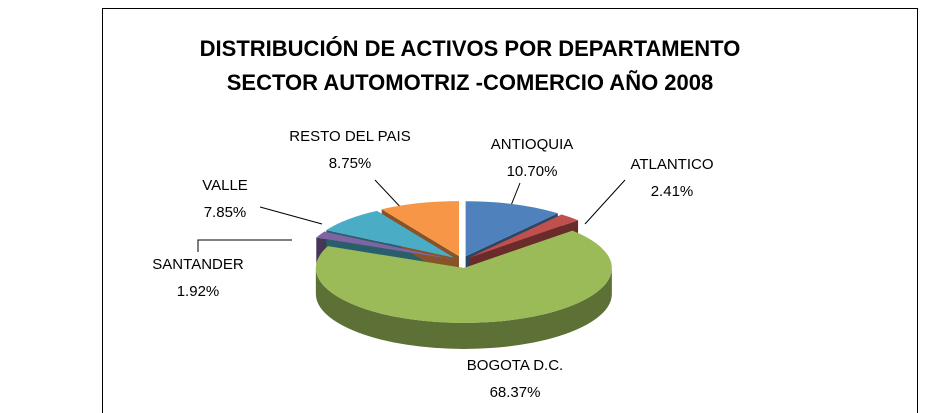 Image resolution: width=940 pixels, height=413 pixels. I want to click on pie, so click(463, 275).